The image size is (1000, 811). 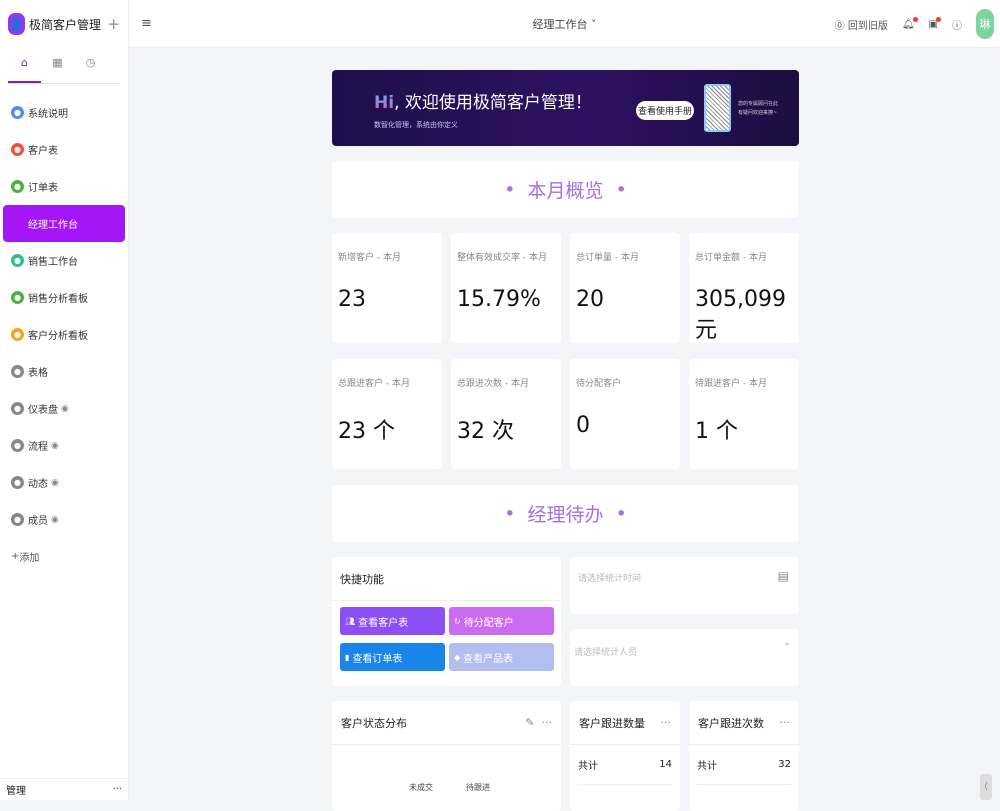 What do you see at coordinates (387, 414) in the screenshot?
I see `stat-card: 总跟进客户 - 本月 23 个` at bounding box center [387, 414].